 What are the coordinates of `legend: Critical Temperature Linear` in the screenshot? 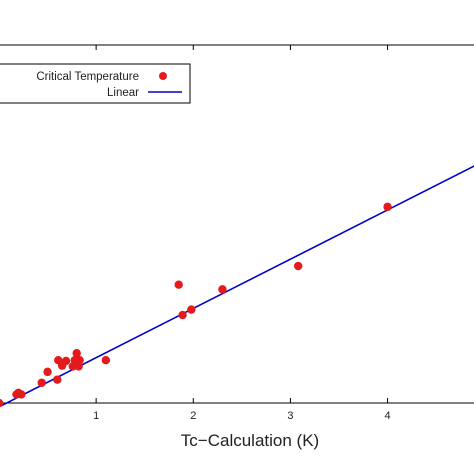 It's located at (95, 83).